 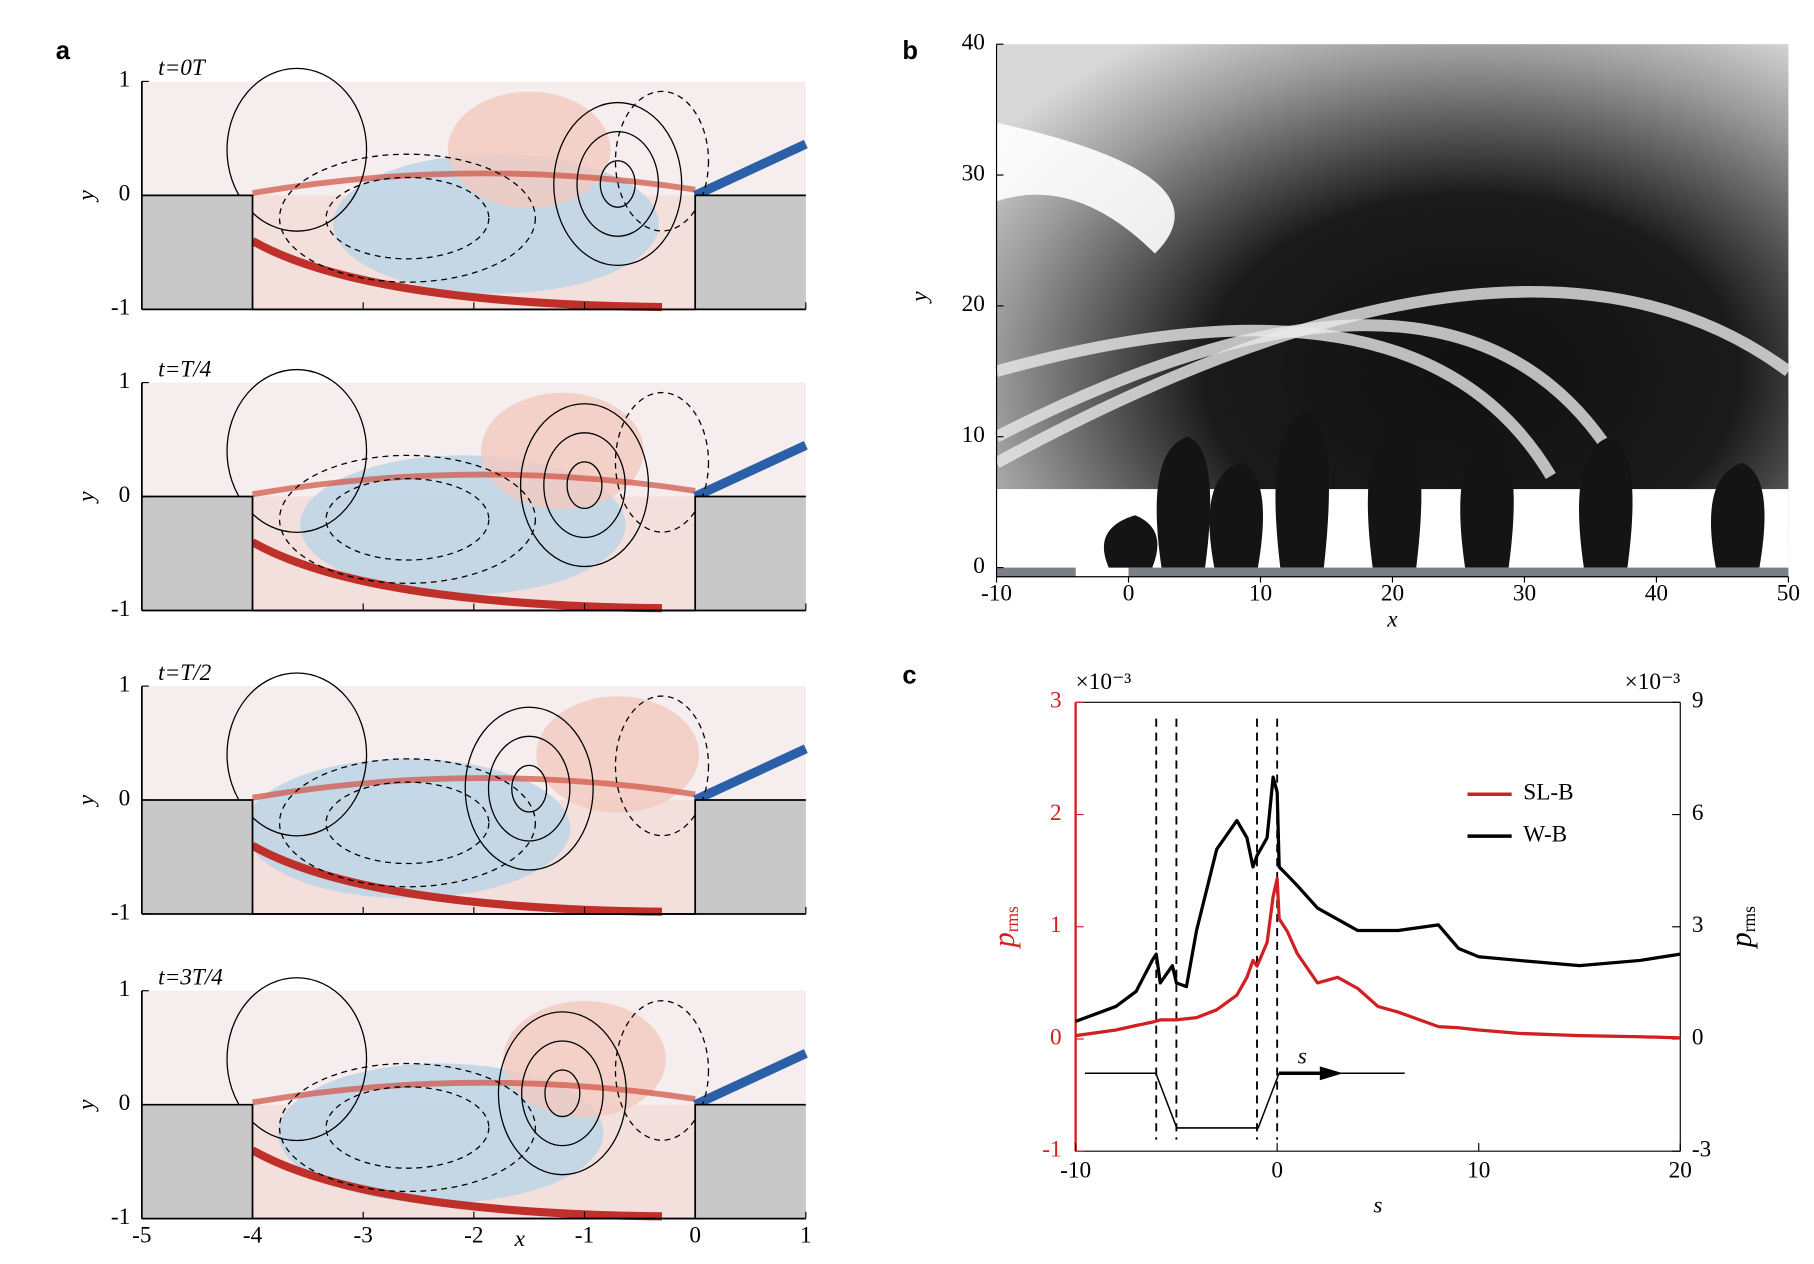 I want to click on x-tick-label: -5, so click(x=141, y=1236).